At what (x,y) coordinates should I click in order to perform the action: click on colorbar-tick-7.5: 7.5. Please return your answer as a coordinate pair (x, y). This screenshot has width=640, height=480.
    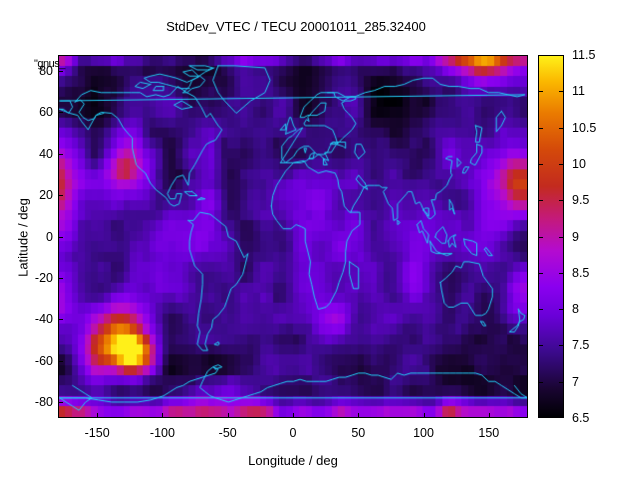
    Looking at the image, I should click on (581, 345).